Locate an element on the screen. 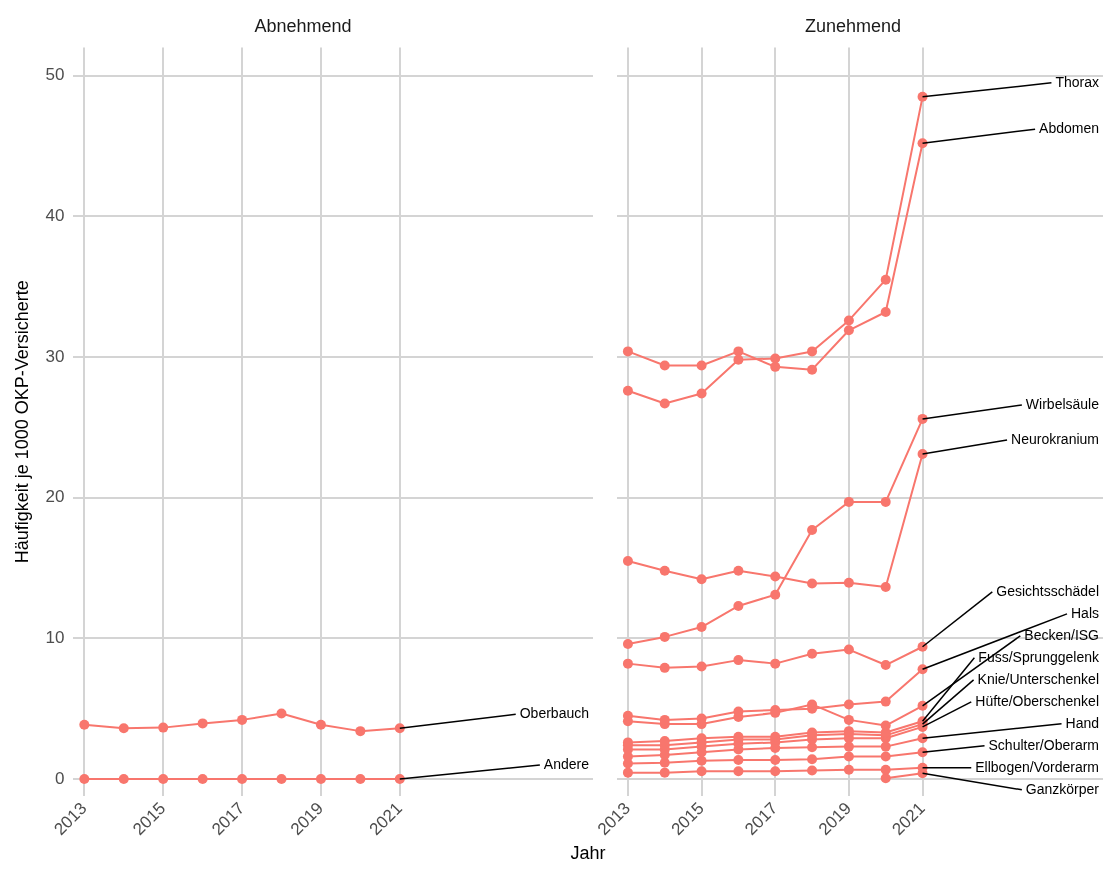 This screenshot has width=1116, height=878. text: Schulter/Oberarm is located at coordinates (1043, 744).